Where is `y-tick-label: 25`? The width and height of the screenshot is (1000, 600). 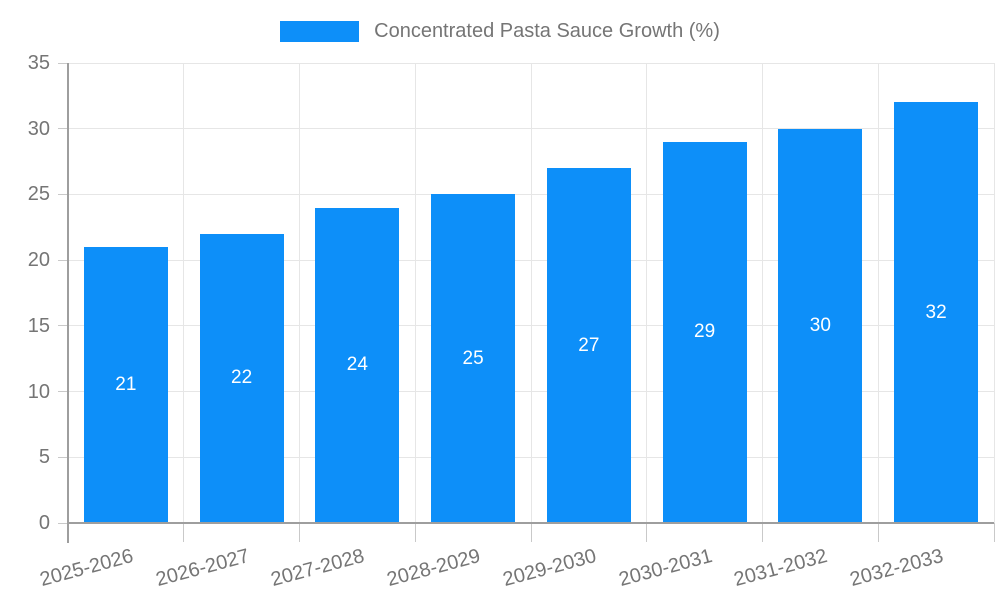
y-tick-label: 25 is located at coordinates (38, 194).